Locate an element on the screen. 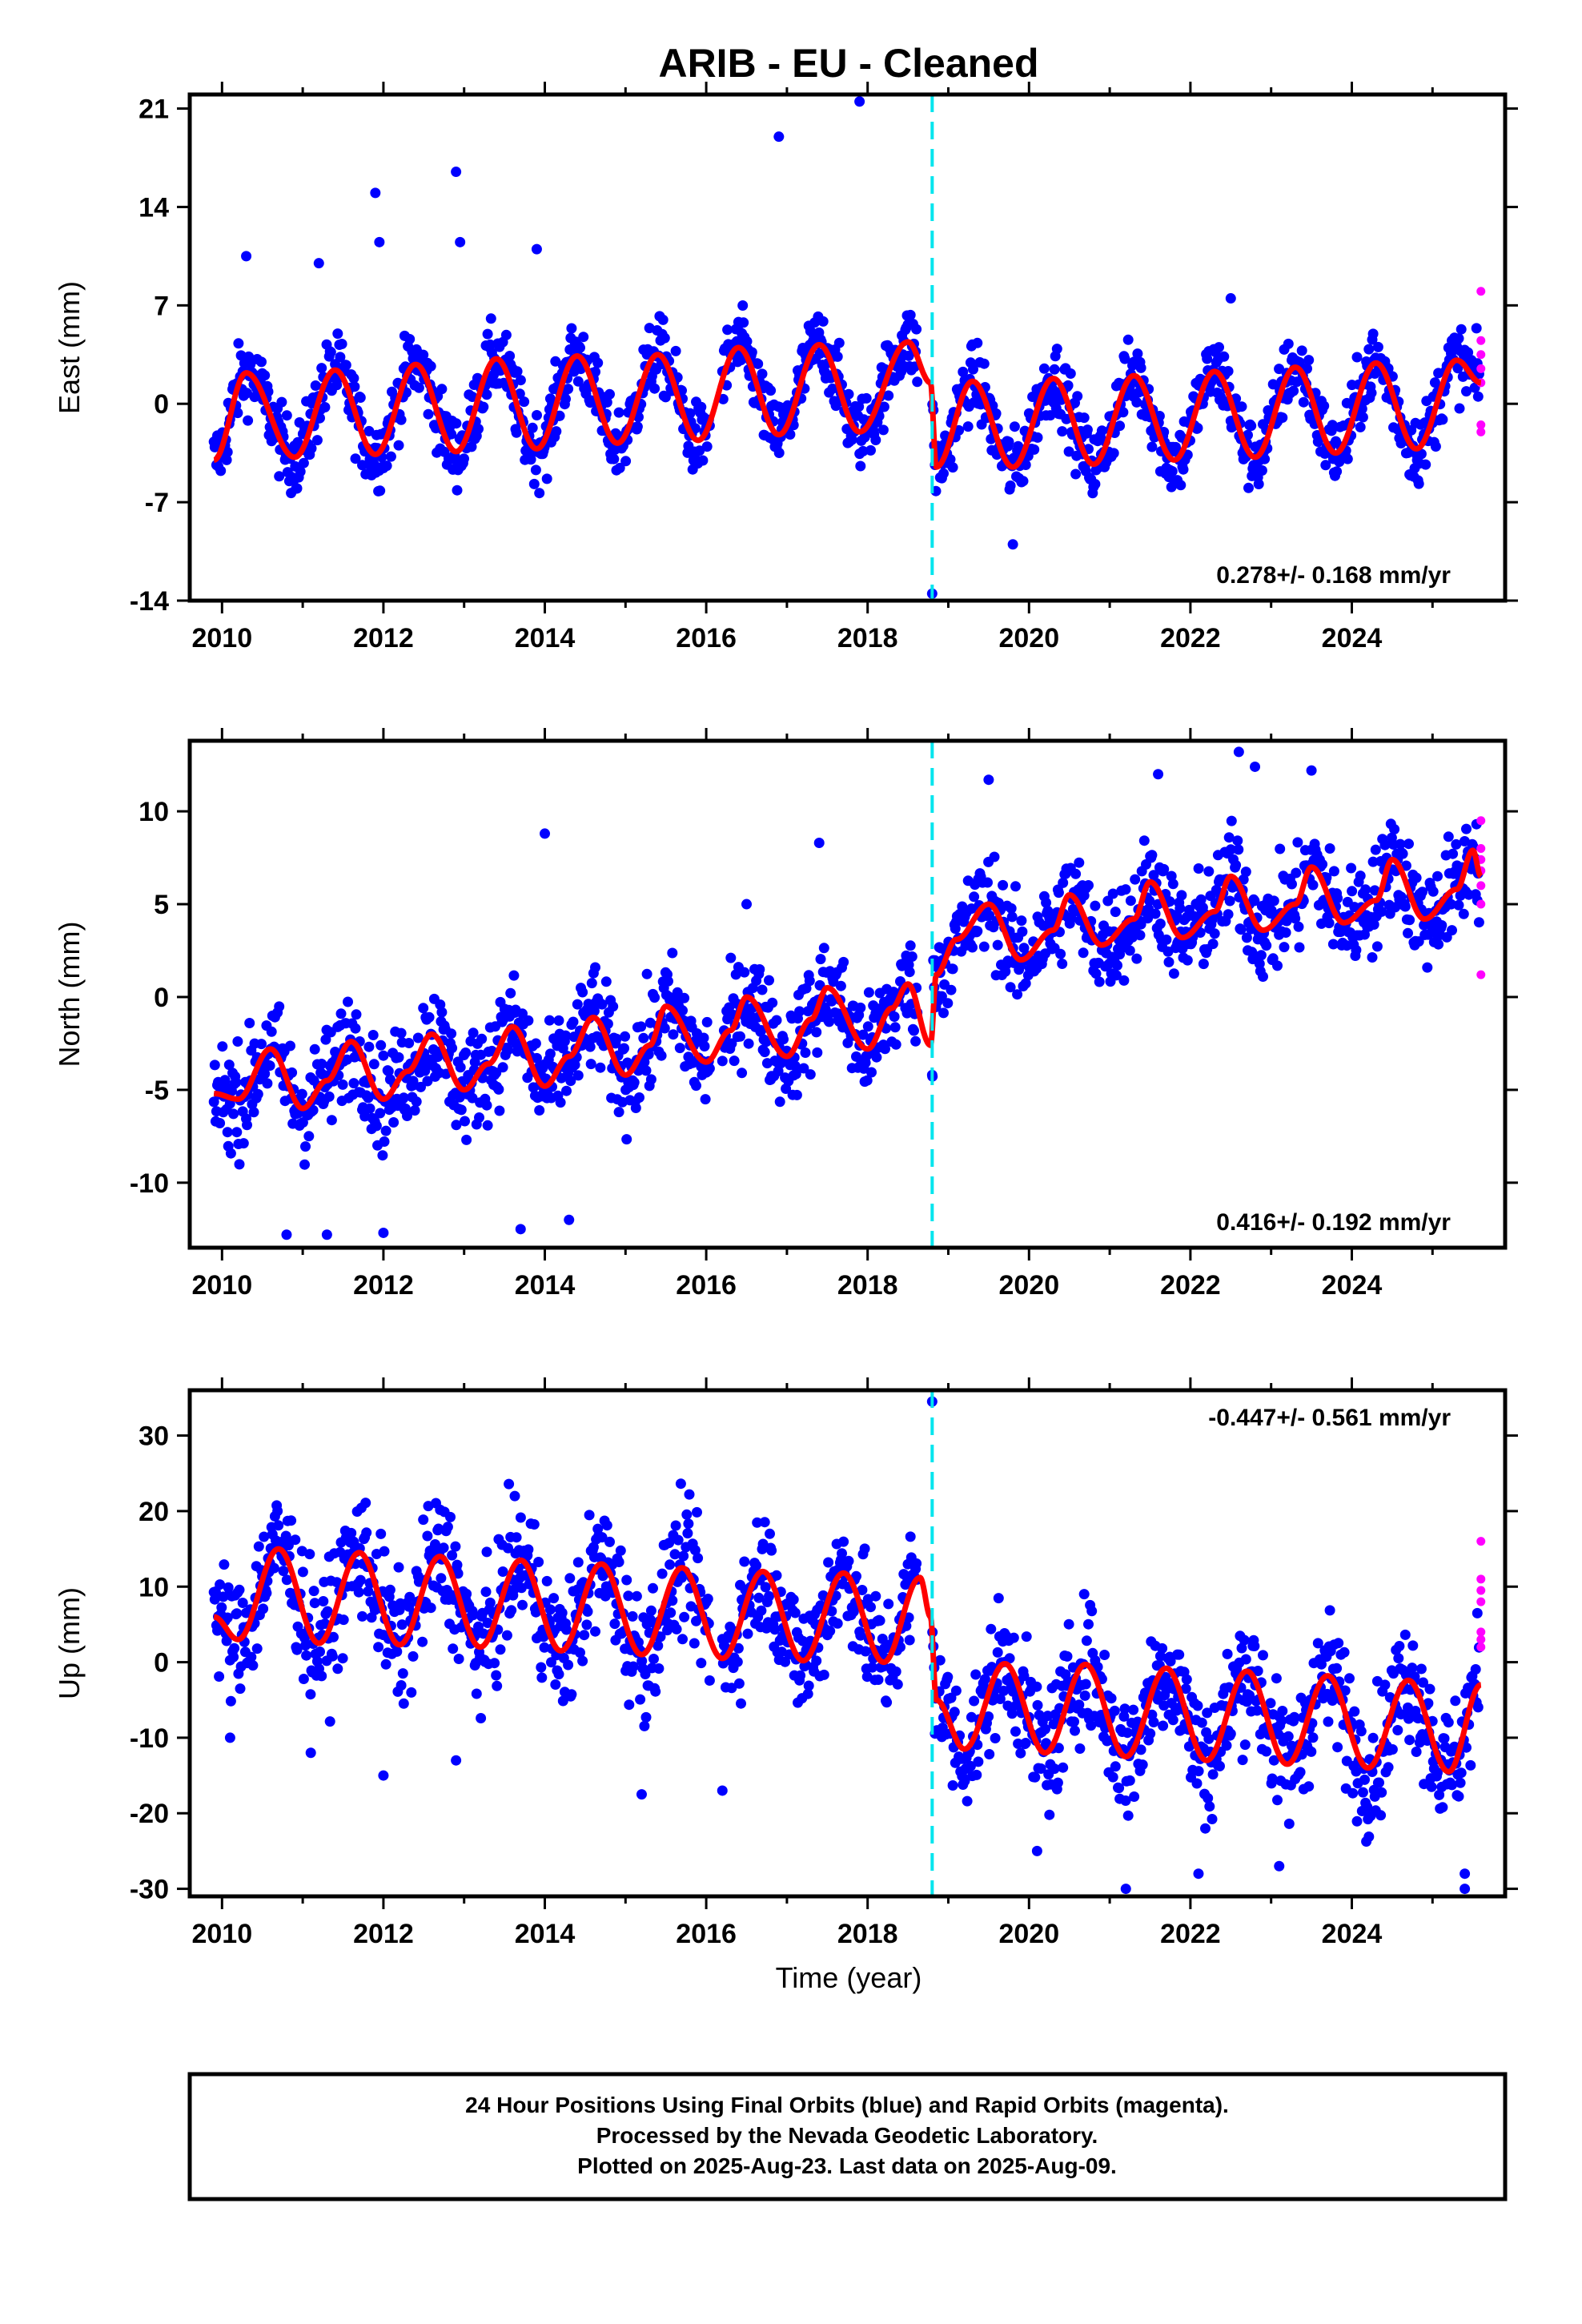  y-tick-label: 0 is located at coordinates (161, 1663).